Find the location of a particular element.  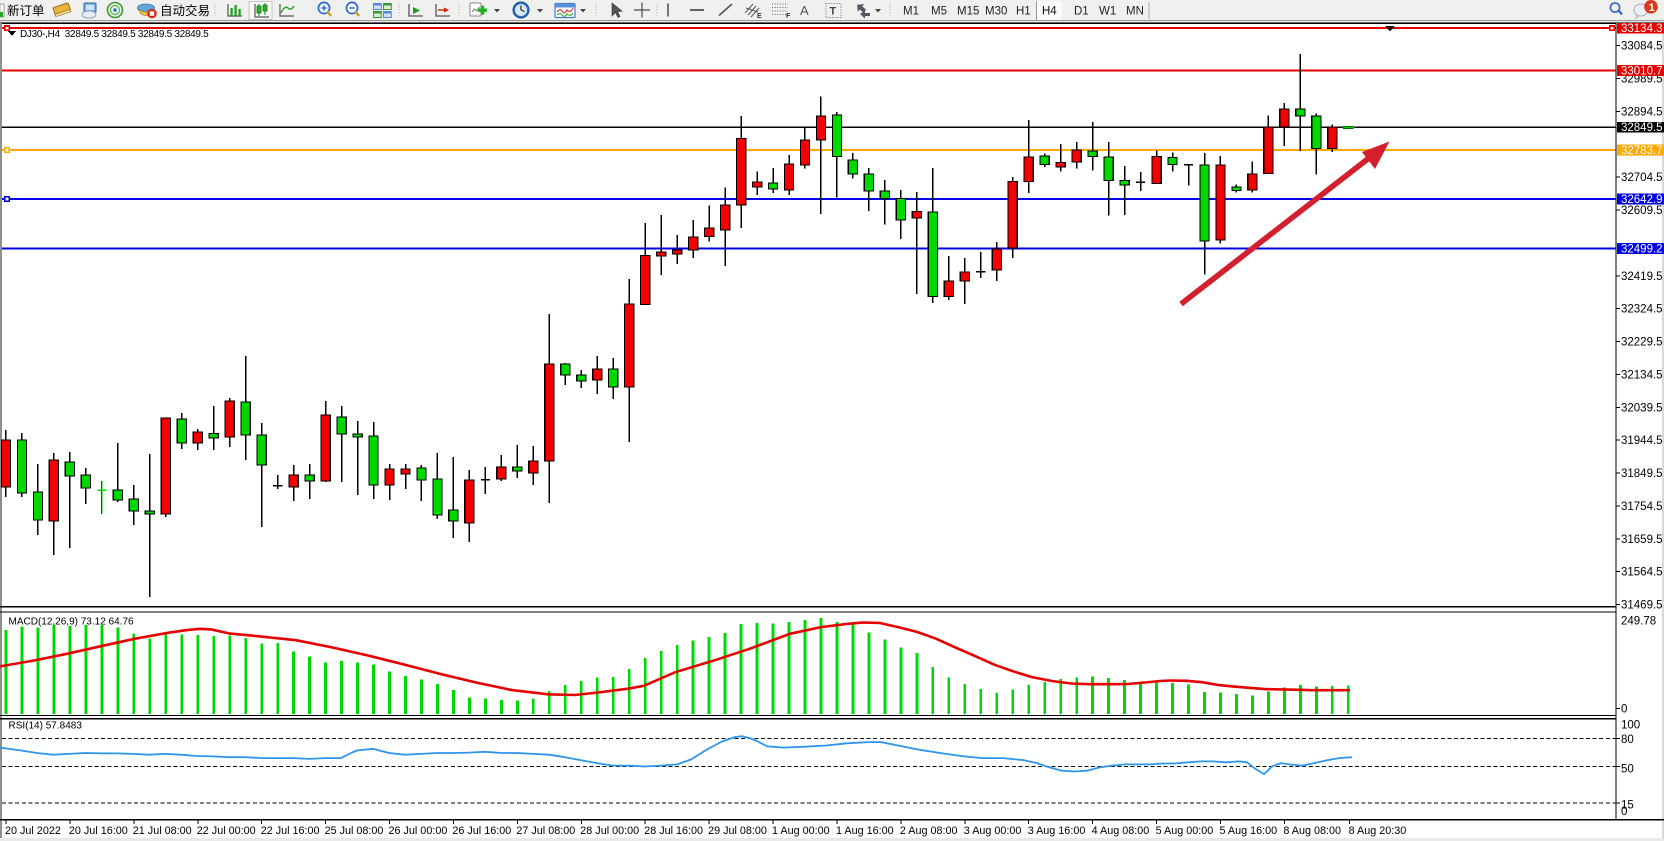

svg-text: 27 Jul 08:00 is located at coordinates (545, 831).